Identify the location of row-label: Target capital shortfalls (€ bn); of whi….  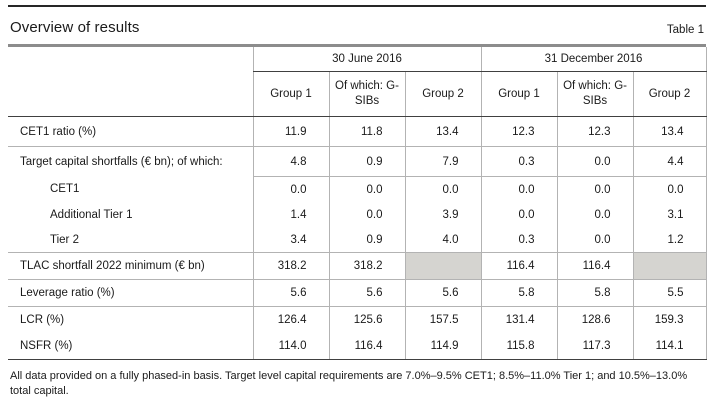
(121, 161).